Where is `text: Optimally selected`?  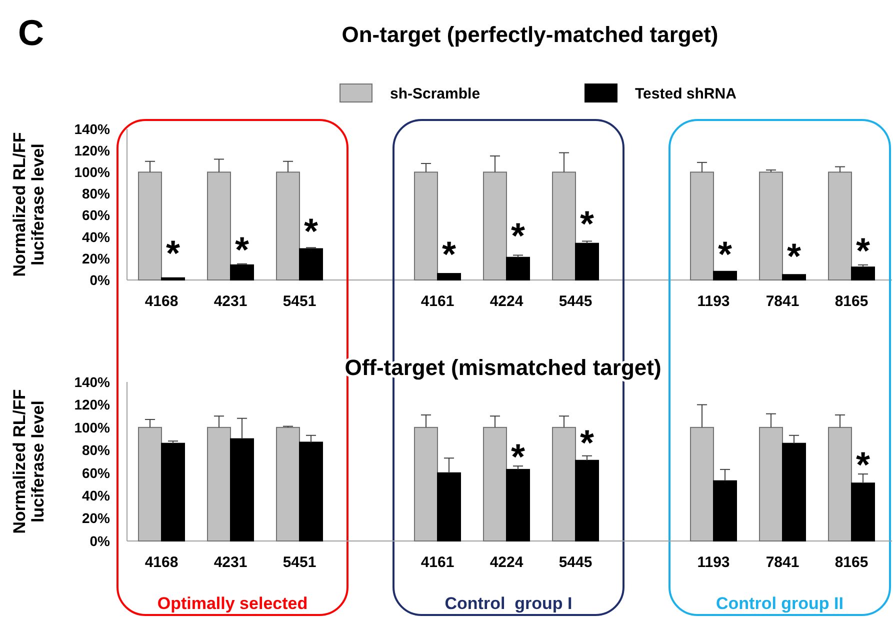
text: Optimally selected is located at coordinates (232, 603).